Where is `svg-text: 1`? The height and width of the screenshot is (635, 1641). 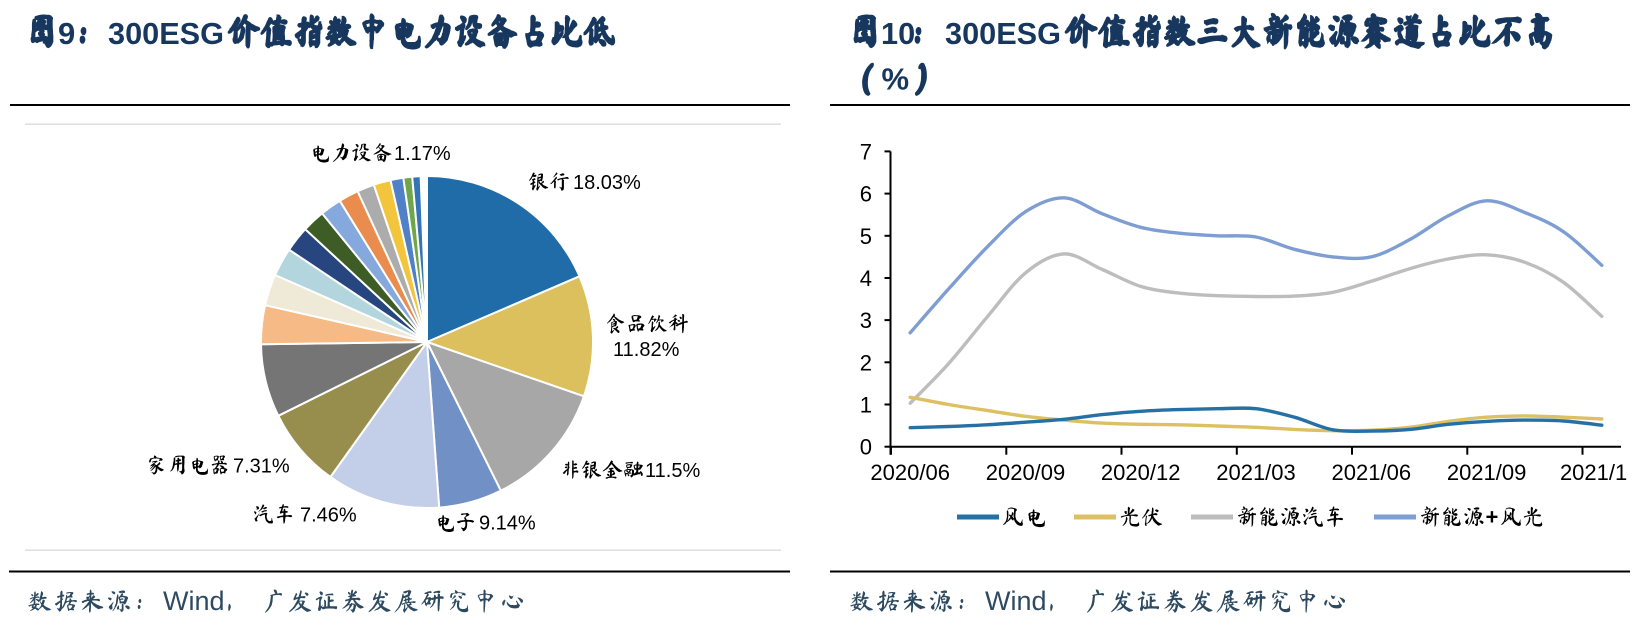
svg-text: 1 is located at coordinates (866, 405).